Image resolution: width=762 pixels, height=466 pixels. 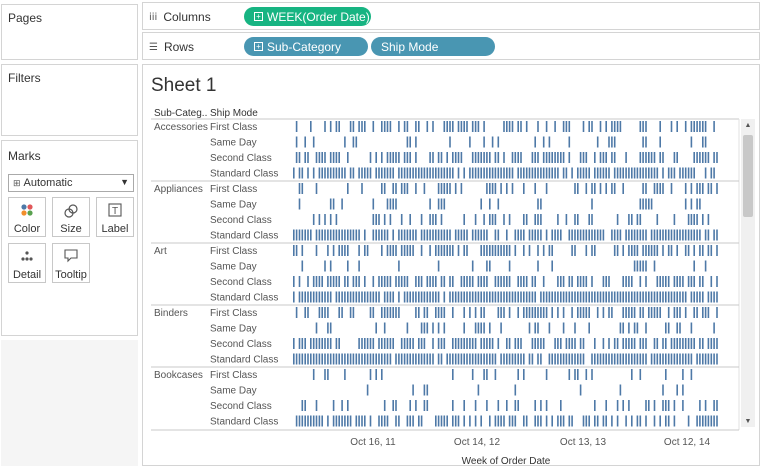 I want to click on ship-mode-label: Standard Class, so click(x=244, y=298).